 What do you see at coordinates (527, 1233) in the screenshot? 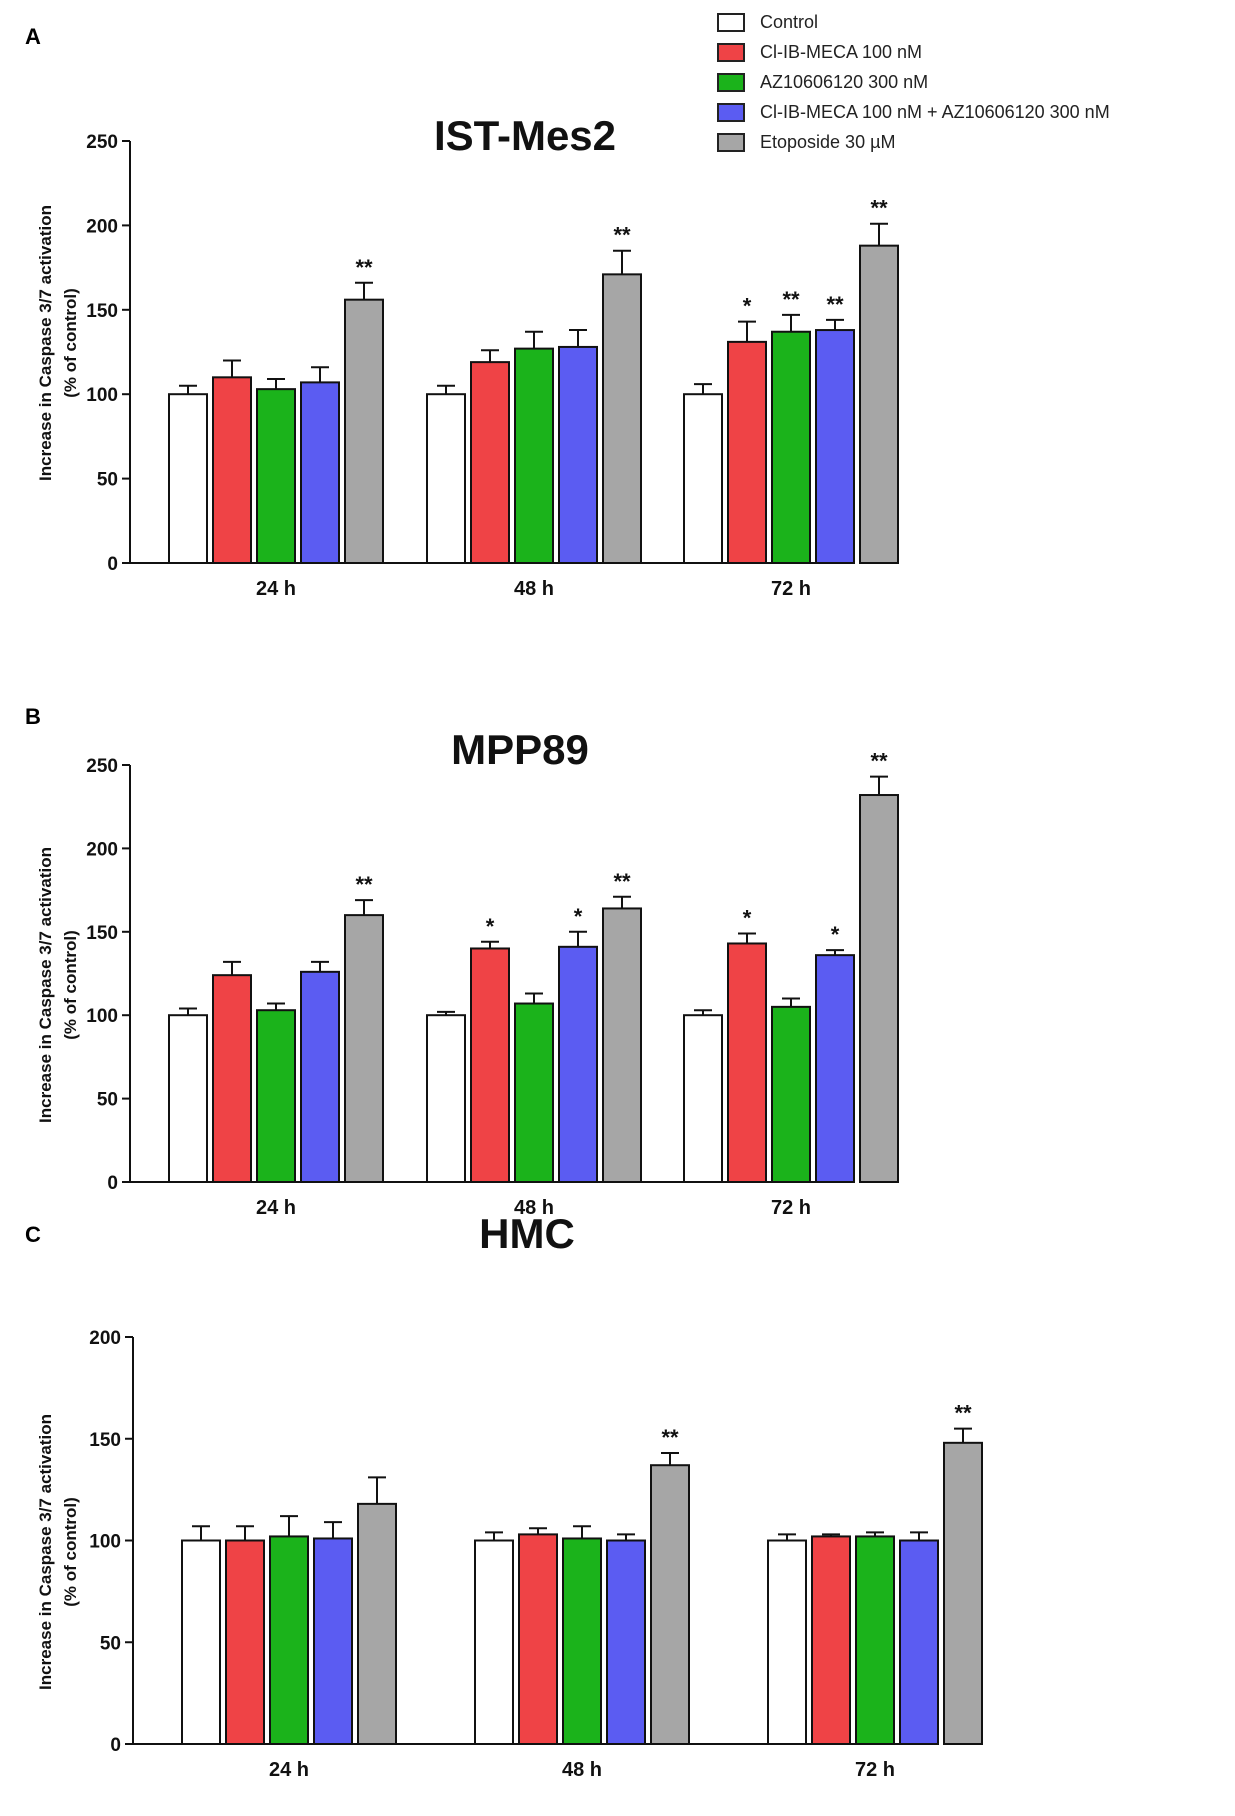
I see `chart-title: HMC` at bounding box center [527, 1233].